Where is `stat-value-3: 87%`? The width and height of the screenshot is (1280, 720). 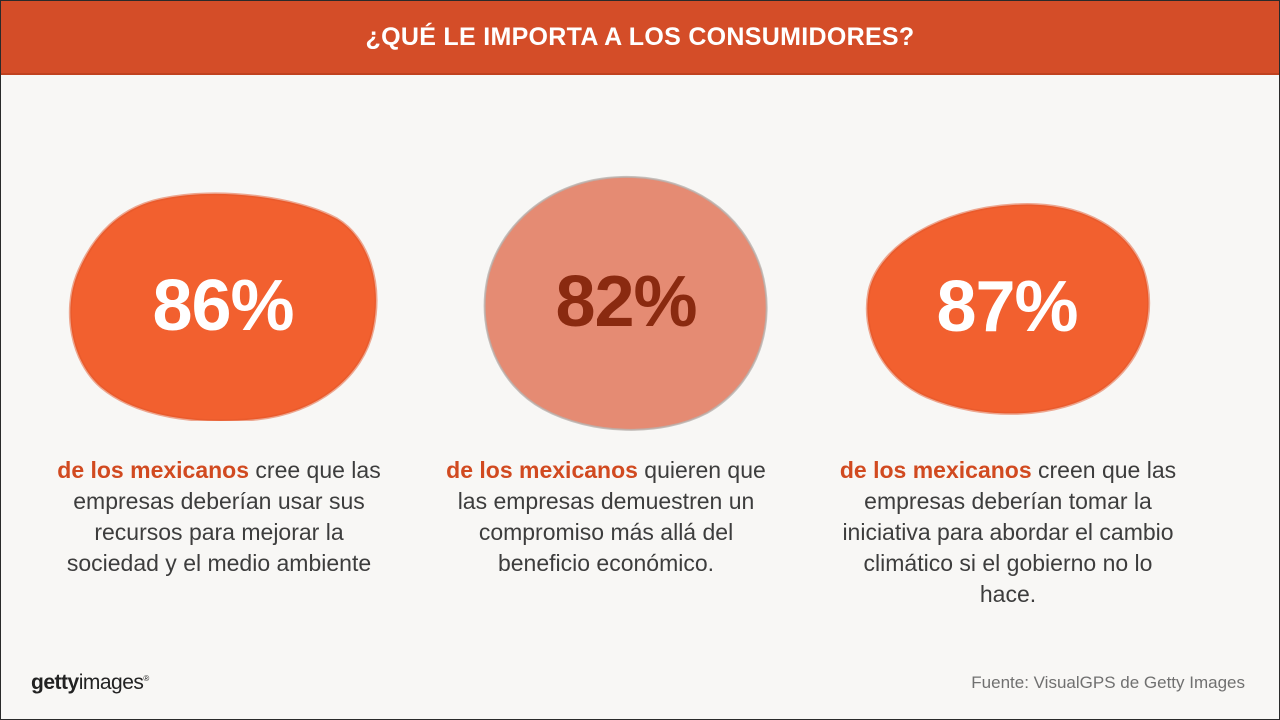
stat-value-3: 87% is located at coordinates (1007, 307).